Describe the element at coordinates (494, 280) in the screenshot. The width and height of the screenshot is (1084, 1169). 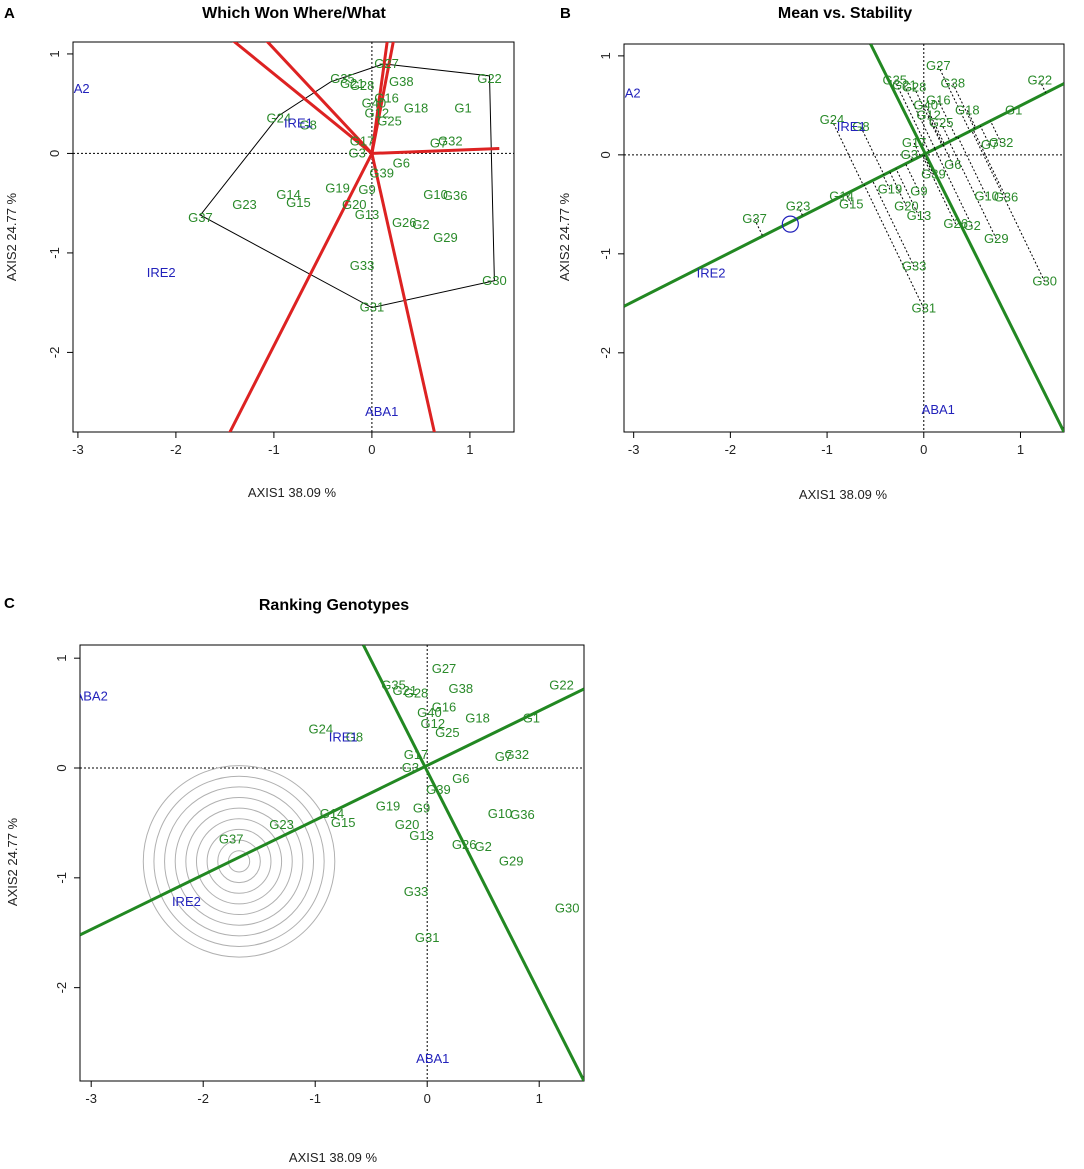
I see `genotype-label: G30` at that location.